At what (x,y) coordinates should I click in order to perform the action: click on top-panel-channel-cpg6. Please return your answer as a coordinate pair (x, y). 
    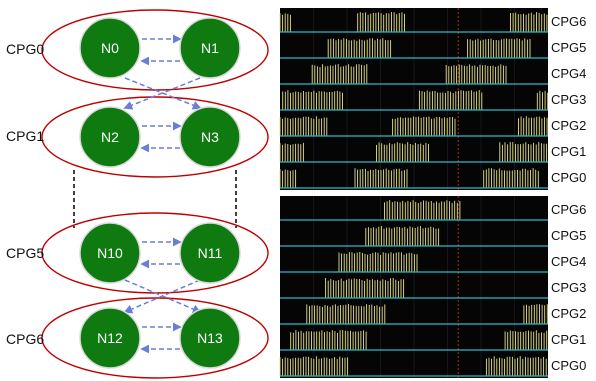
    Looking at the image, I should click on (413, 22).